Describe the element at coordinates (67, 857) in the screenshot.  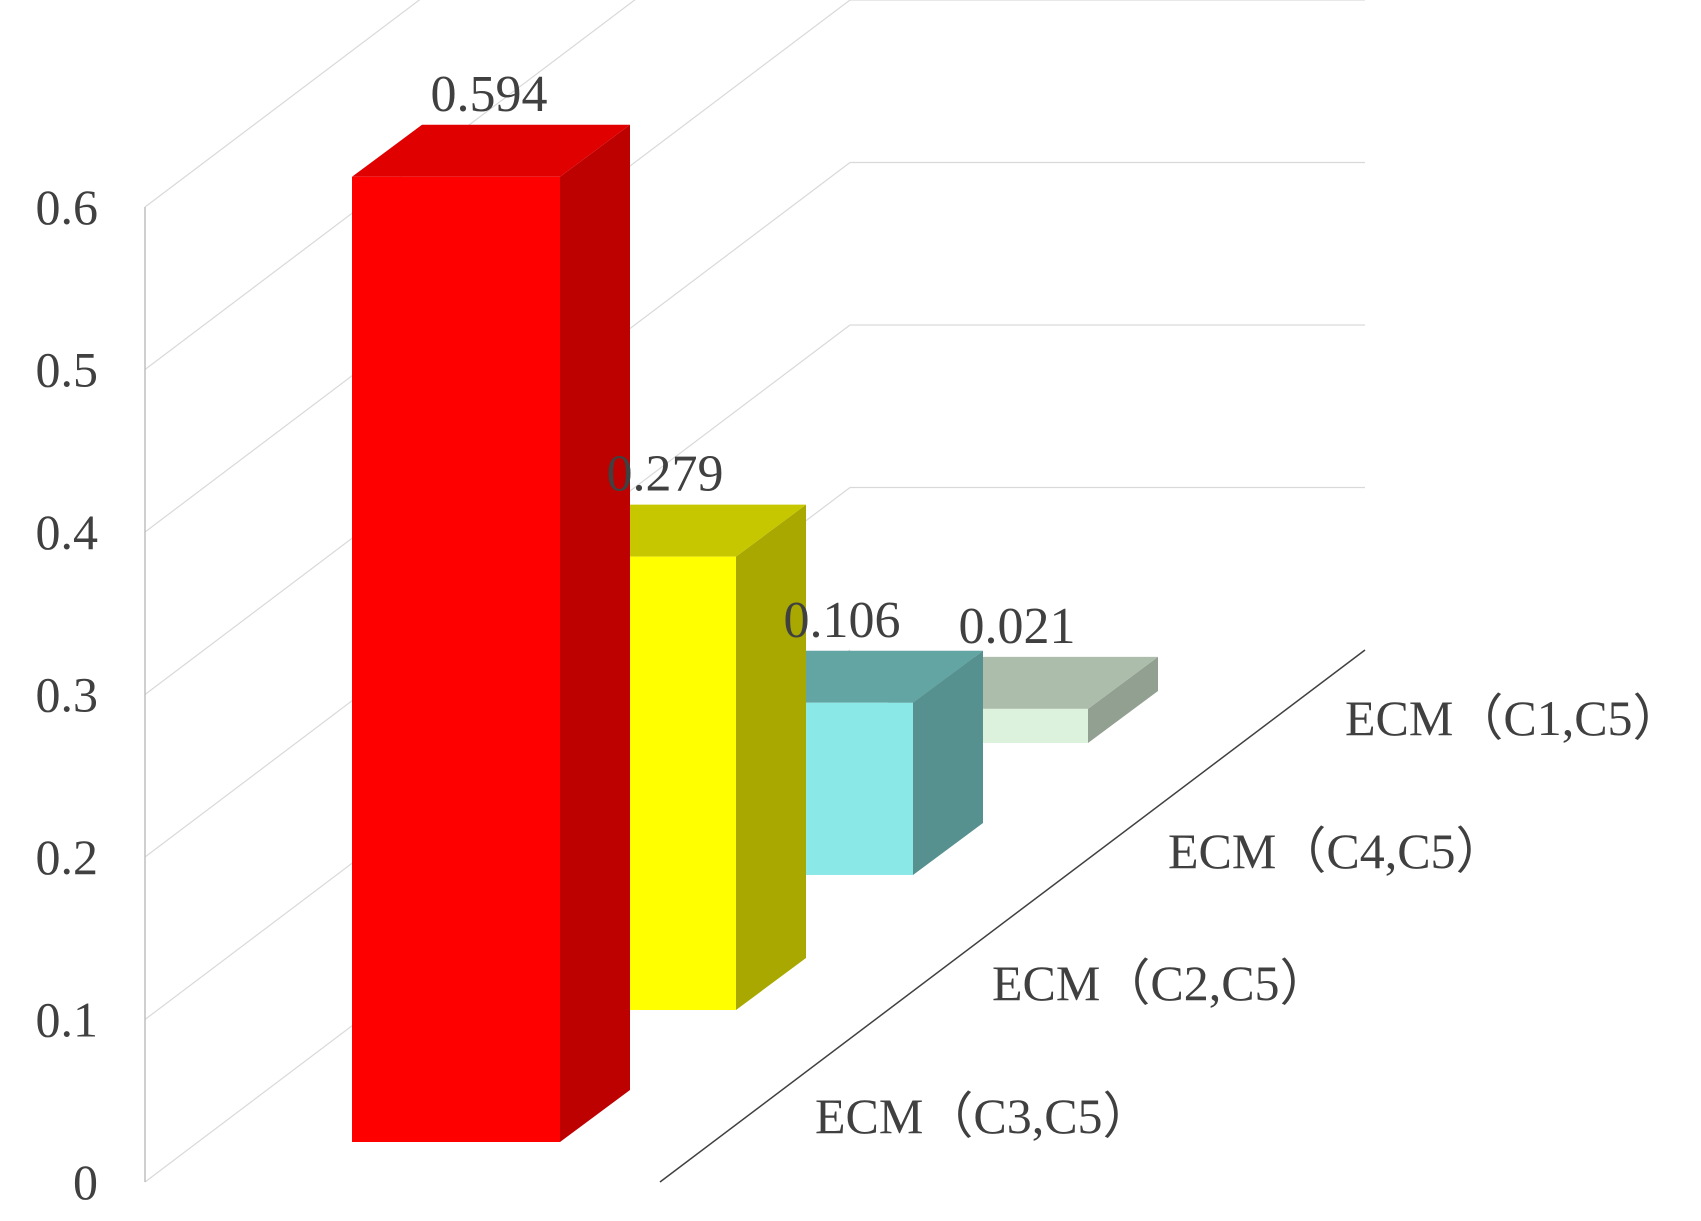
I see `y-tick-label: 0.2` at that location.